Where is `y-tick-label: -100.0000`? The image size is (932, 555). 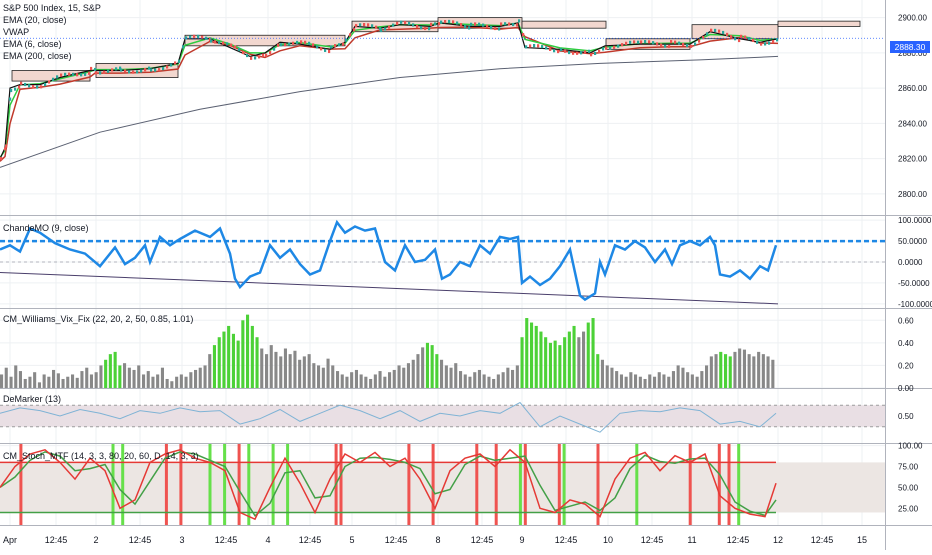
y-tick-label: -100.0000 is located at coordinates (915, 304).